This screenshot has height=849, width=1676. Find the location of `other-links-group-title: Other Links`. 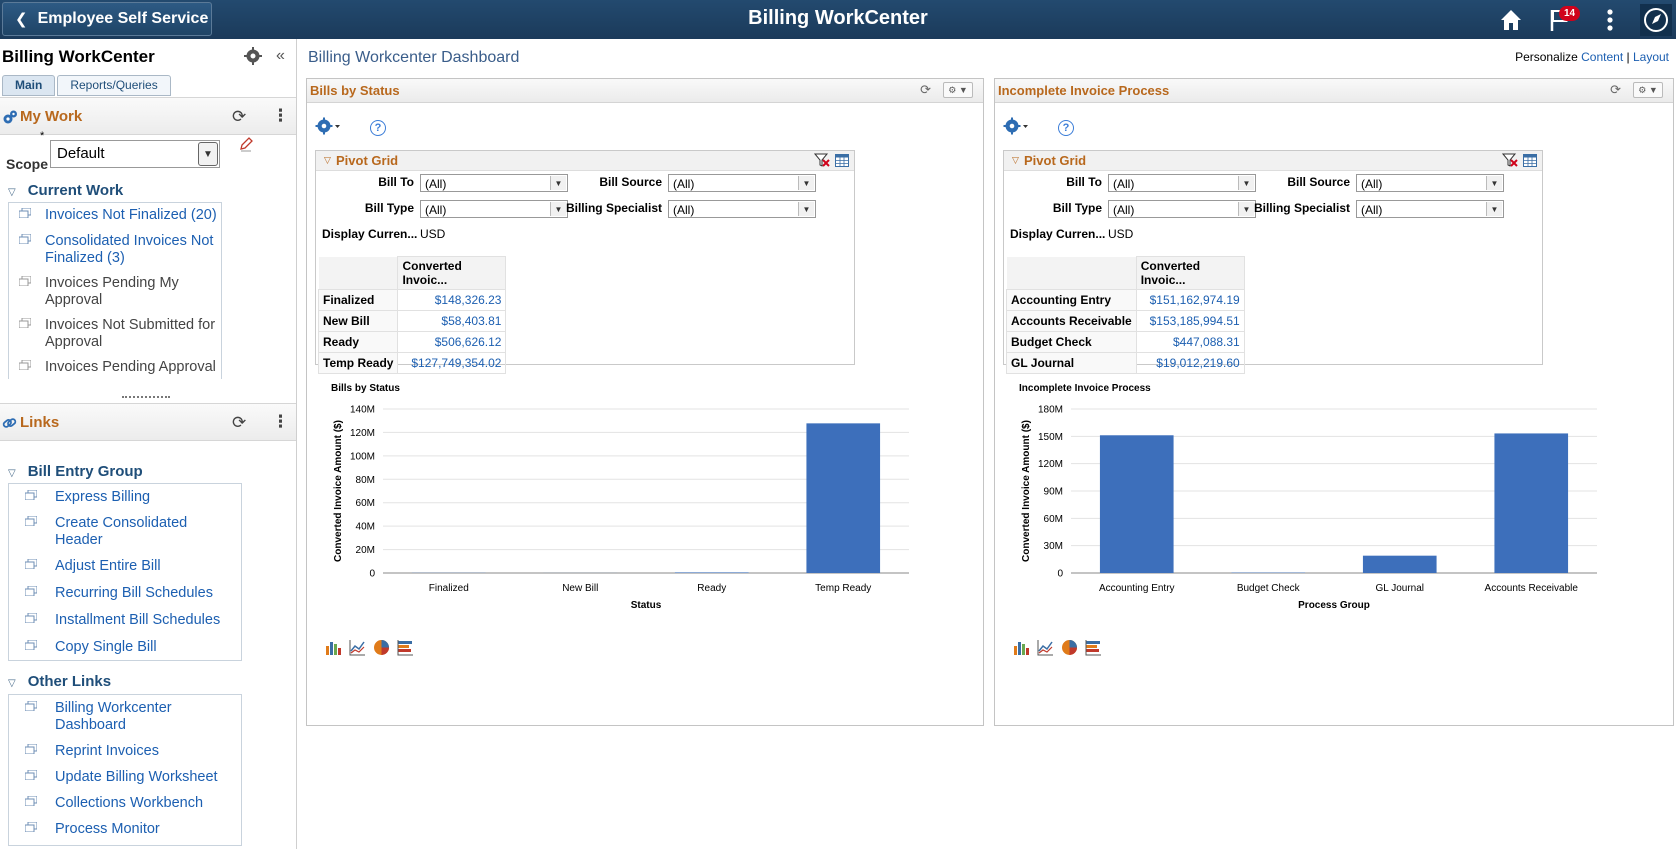

other-links-group-title: Other Links is located at coordinates (69, 681).